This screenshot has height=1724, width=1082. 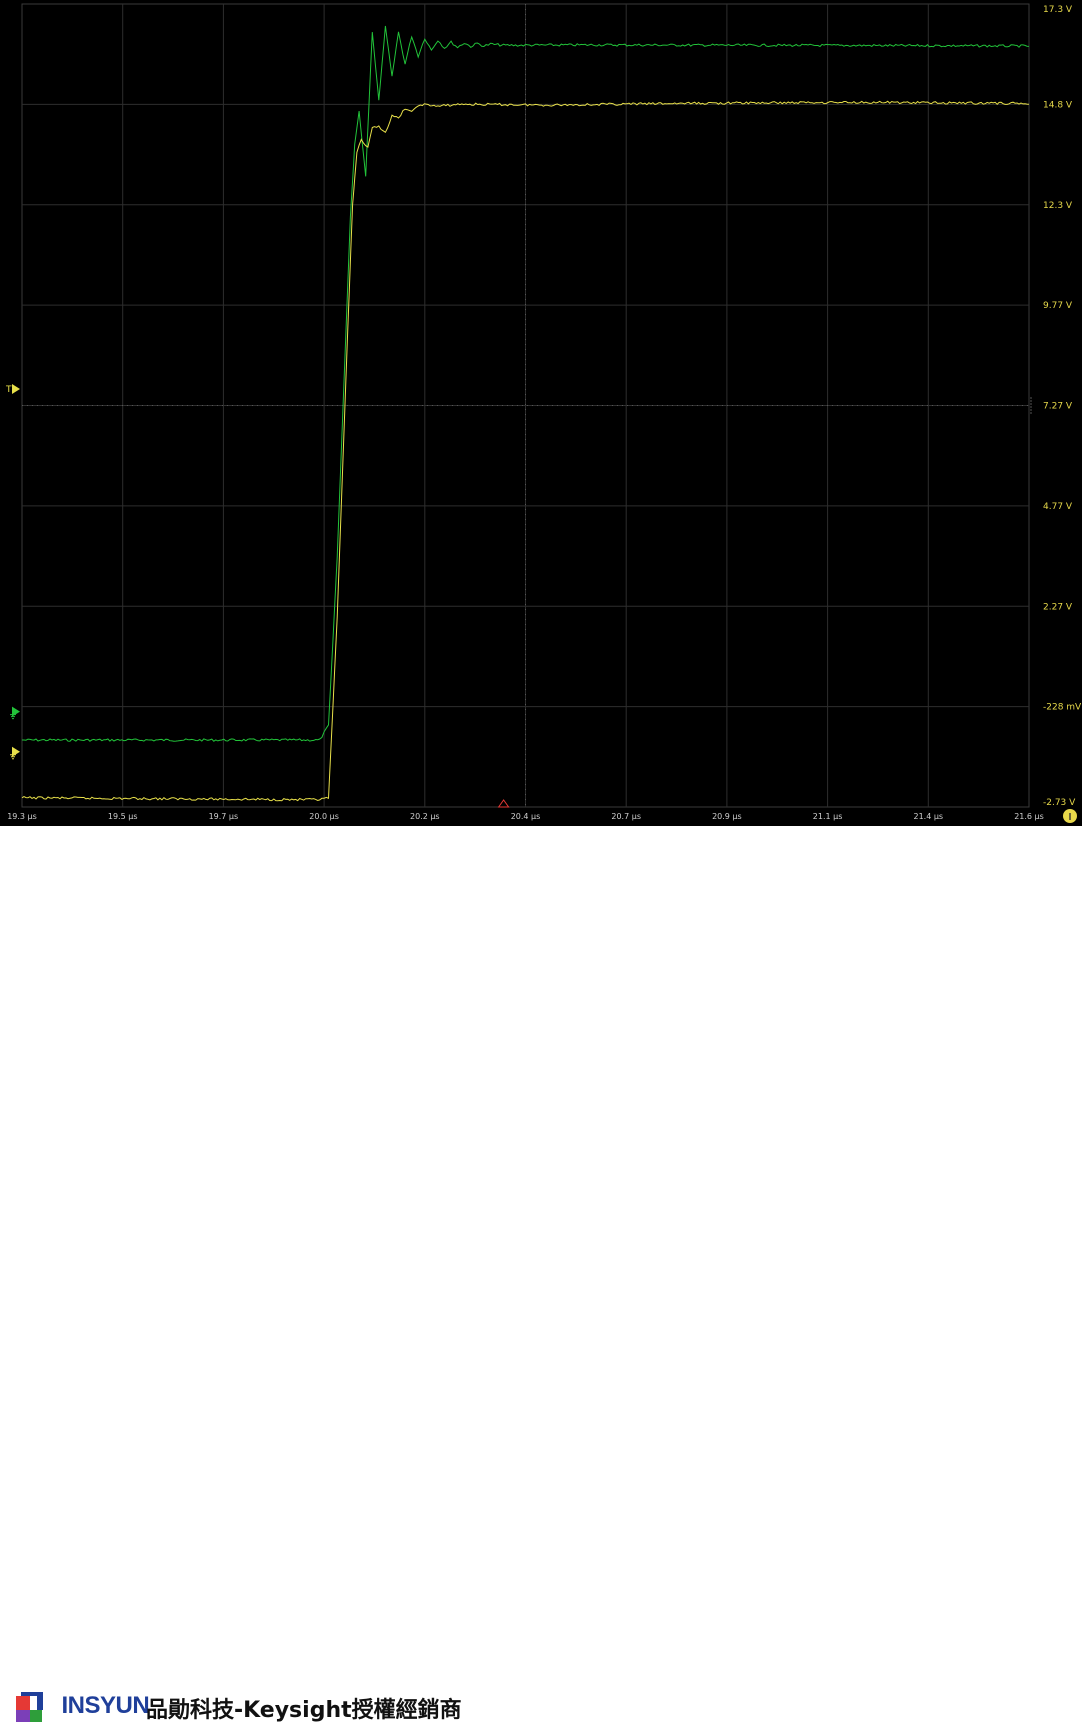 What do you see at coordinates (54, 1705) in the screenshot?
I see `brand-letter-p: P` at bounding box center [54, 1705].